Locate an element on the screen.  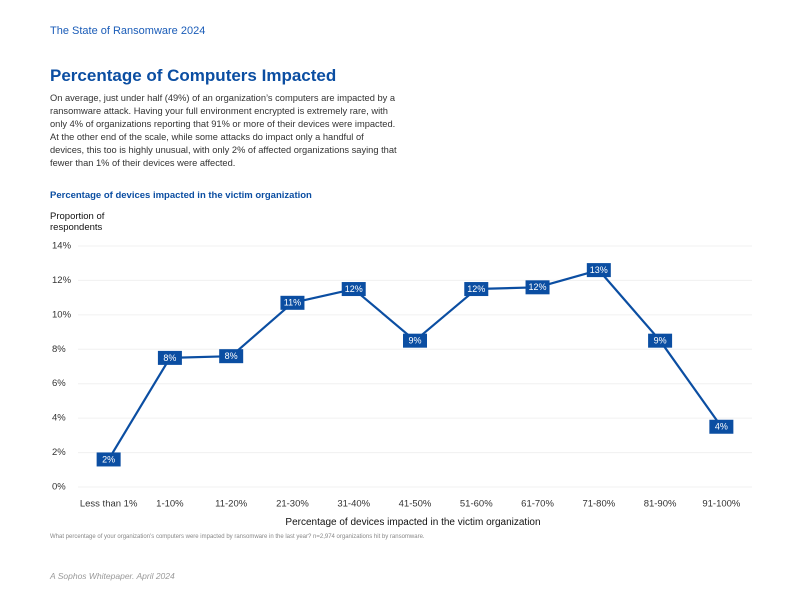
x-tick-label: 81-90% is located at coordinates (660, 504).